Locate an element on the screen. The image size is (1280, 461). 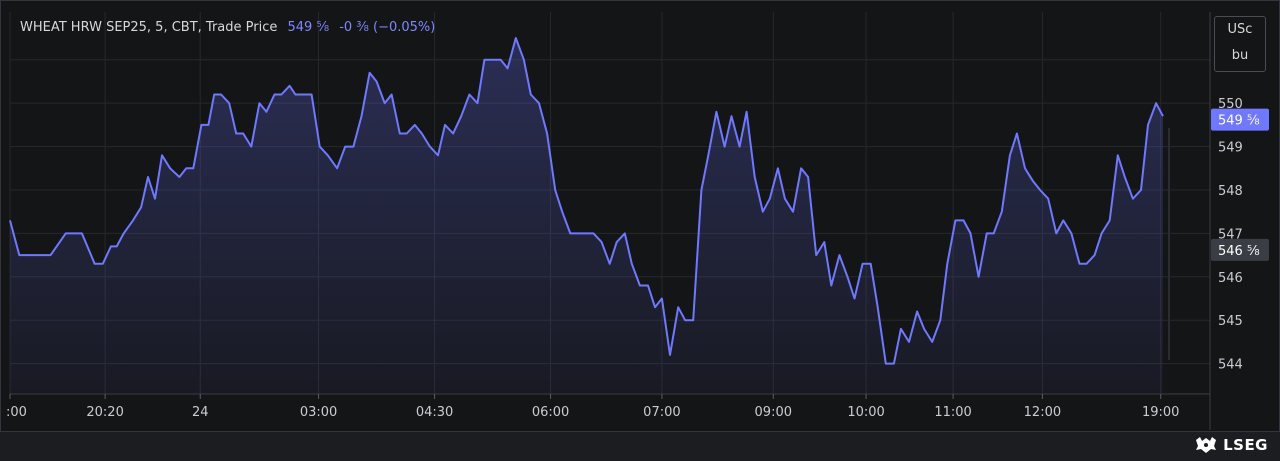
last-price: 549 ⅝ is located at coordinates (308, 27).